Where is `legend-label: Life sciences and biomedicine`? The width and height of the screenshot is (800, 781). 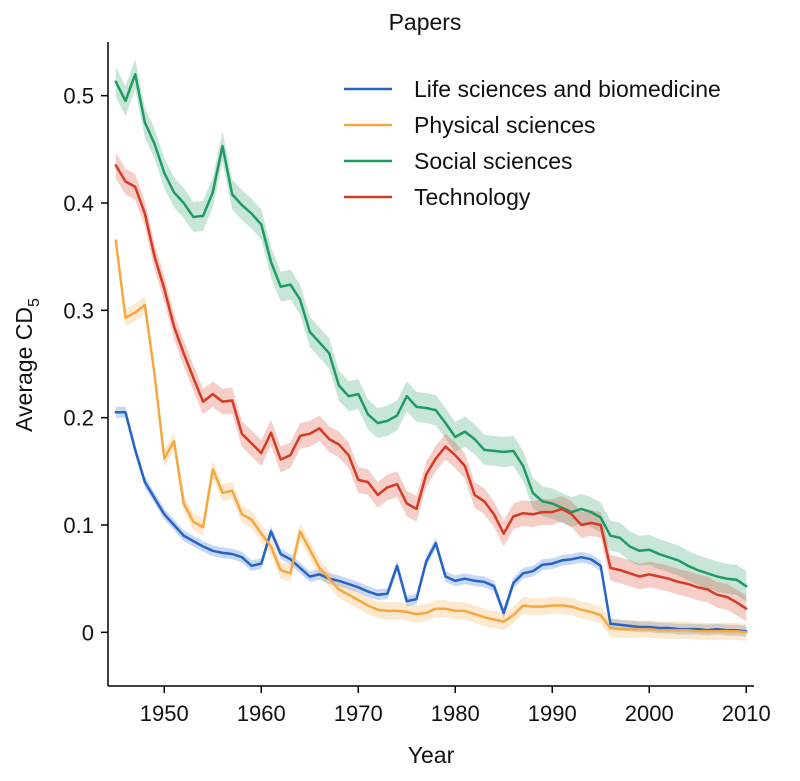 legend-label: Life sciences and biomedicine is located at coordinates (567, 89).